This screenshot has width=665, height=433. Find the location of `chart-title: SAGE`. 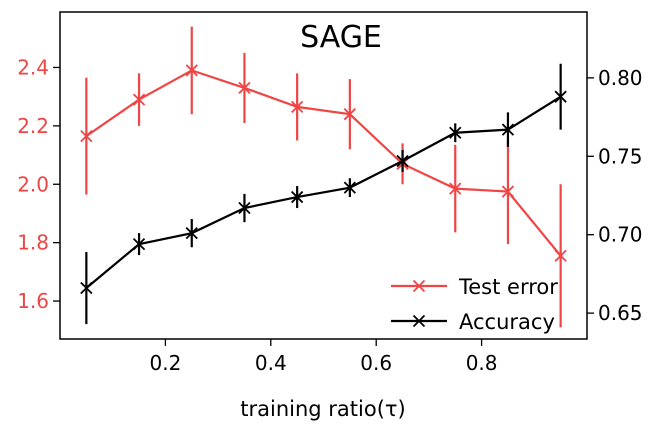

chart-title: SAGE is located at coordinates (341, 37).